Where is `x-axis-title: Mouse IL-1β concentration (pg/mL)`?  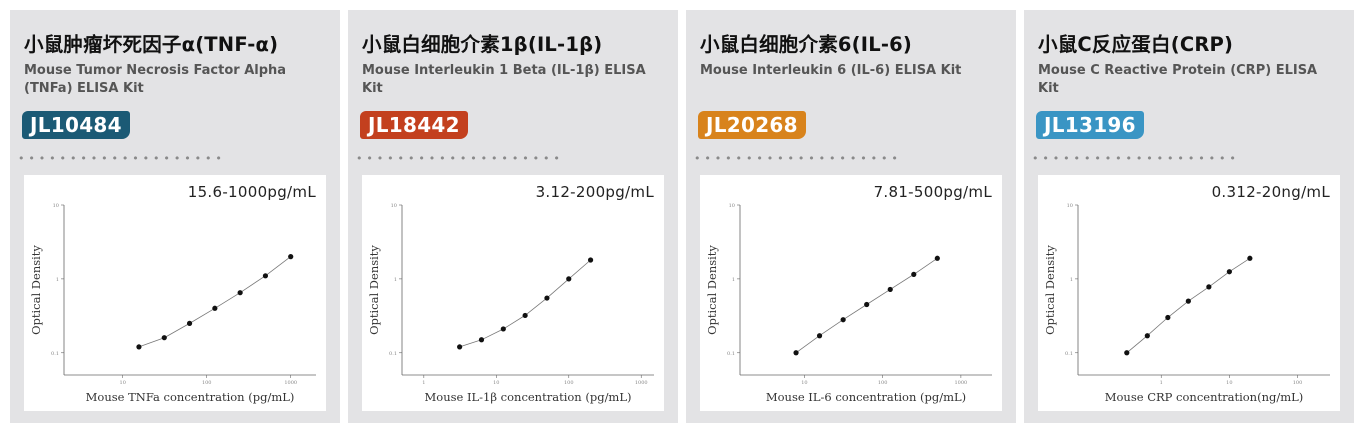
x-axis-title: Mouse IL-1β concentration (pg/mL) is located at coordinates (528, 397).